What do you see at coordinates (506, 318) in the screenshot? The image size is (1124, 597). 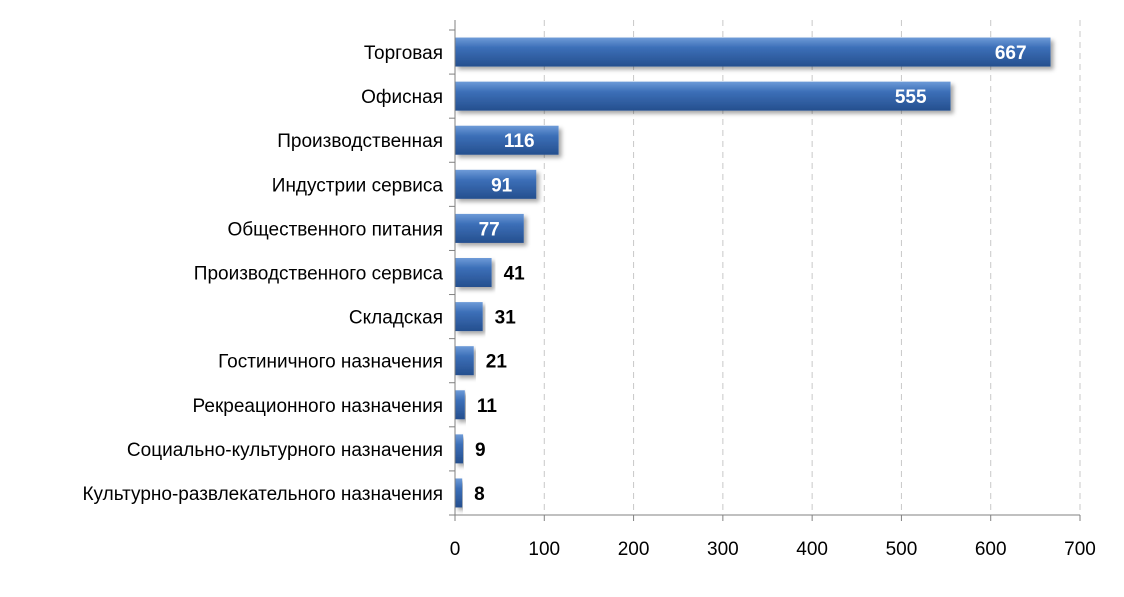 I see `value-label: 31` at bounding box center [506, 318].